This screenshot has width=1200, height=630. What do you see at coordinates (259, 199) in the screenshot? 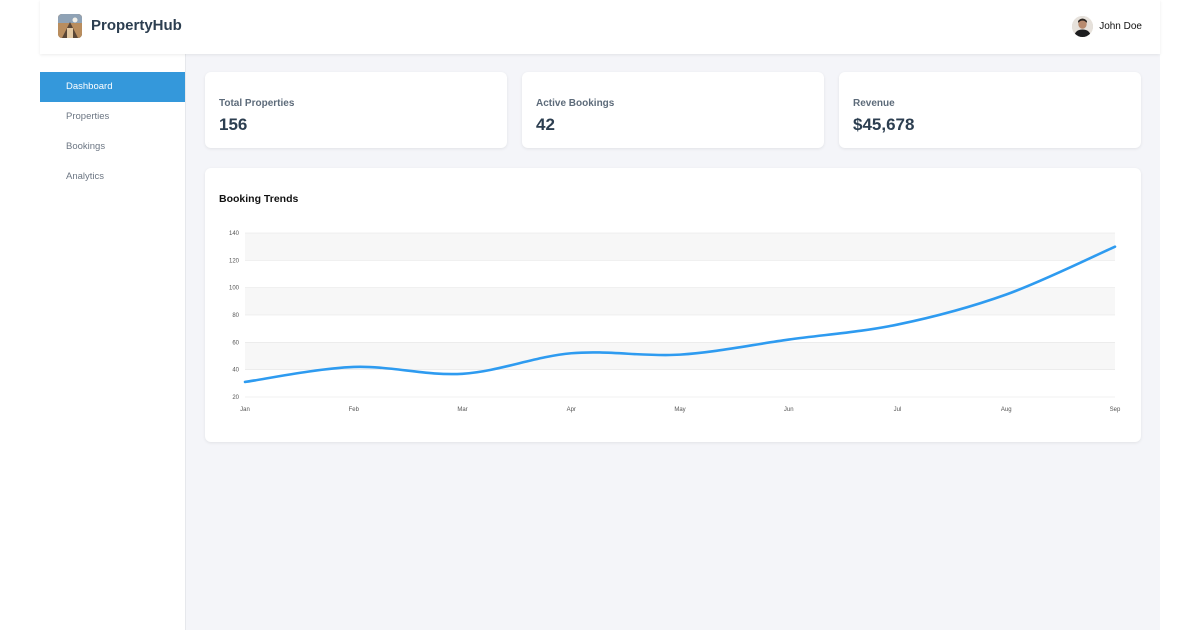
I see `chart-title: Booking Trends` at bounding box center [259, 199].